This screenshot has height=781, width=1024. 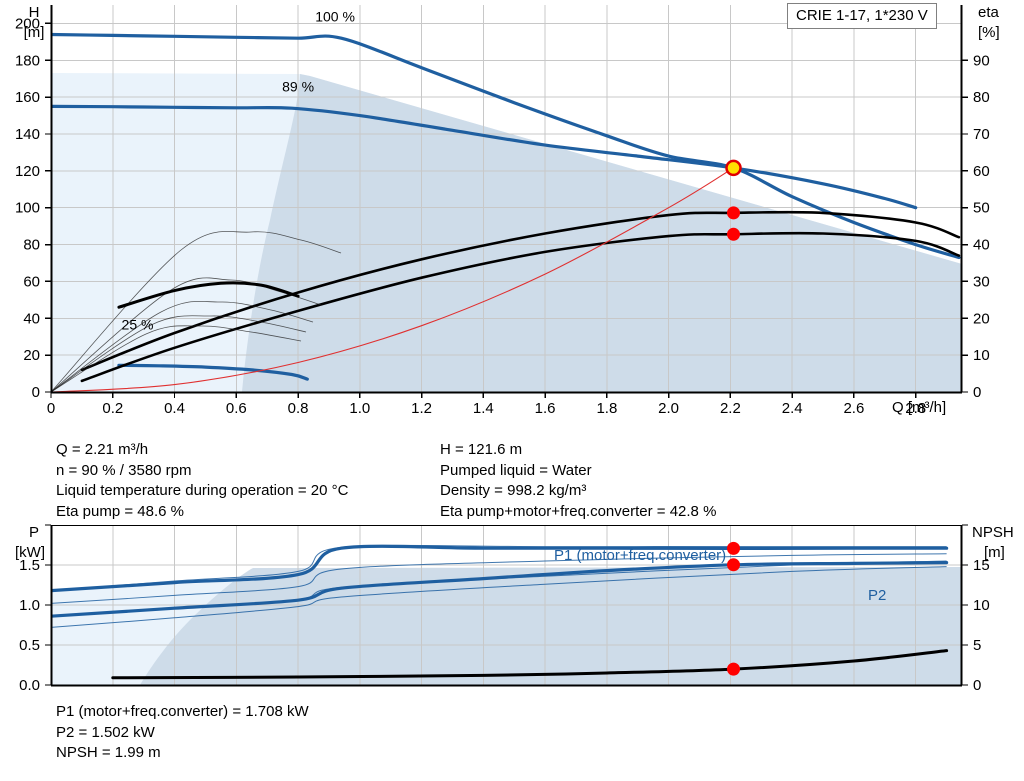 I want to click on duty-point-eta-pump, so click(x=733, y=213).